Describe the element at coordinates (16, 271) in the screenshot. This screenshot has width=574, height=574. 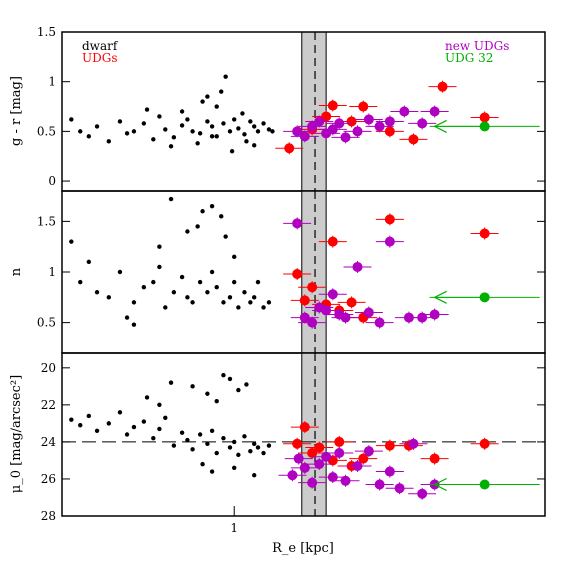
I see `y-axis-label-panel-2: n` at that location.